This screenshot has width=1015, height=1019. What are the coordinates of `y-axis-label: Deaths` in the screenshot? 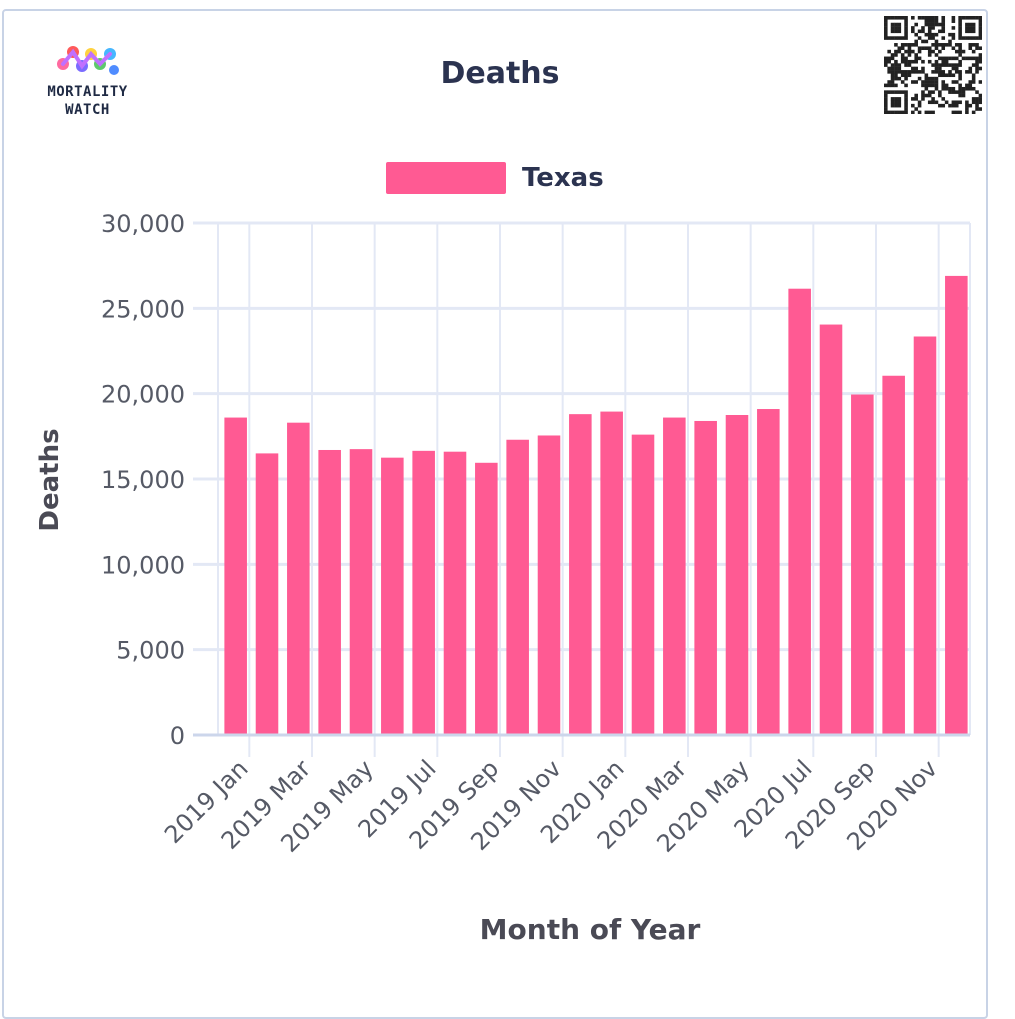 It's located at (50, 480).